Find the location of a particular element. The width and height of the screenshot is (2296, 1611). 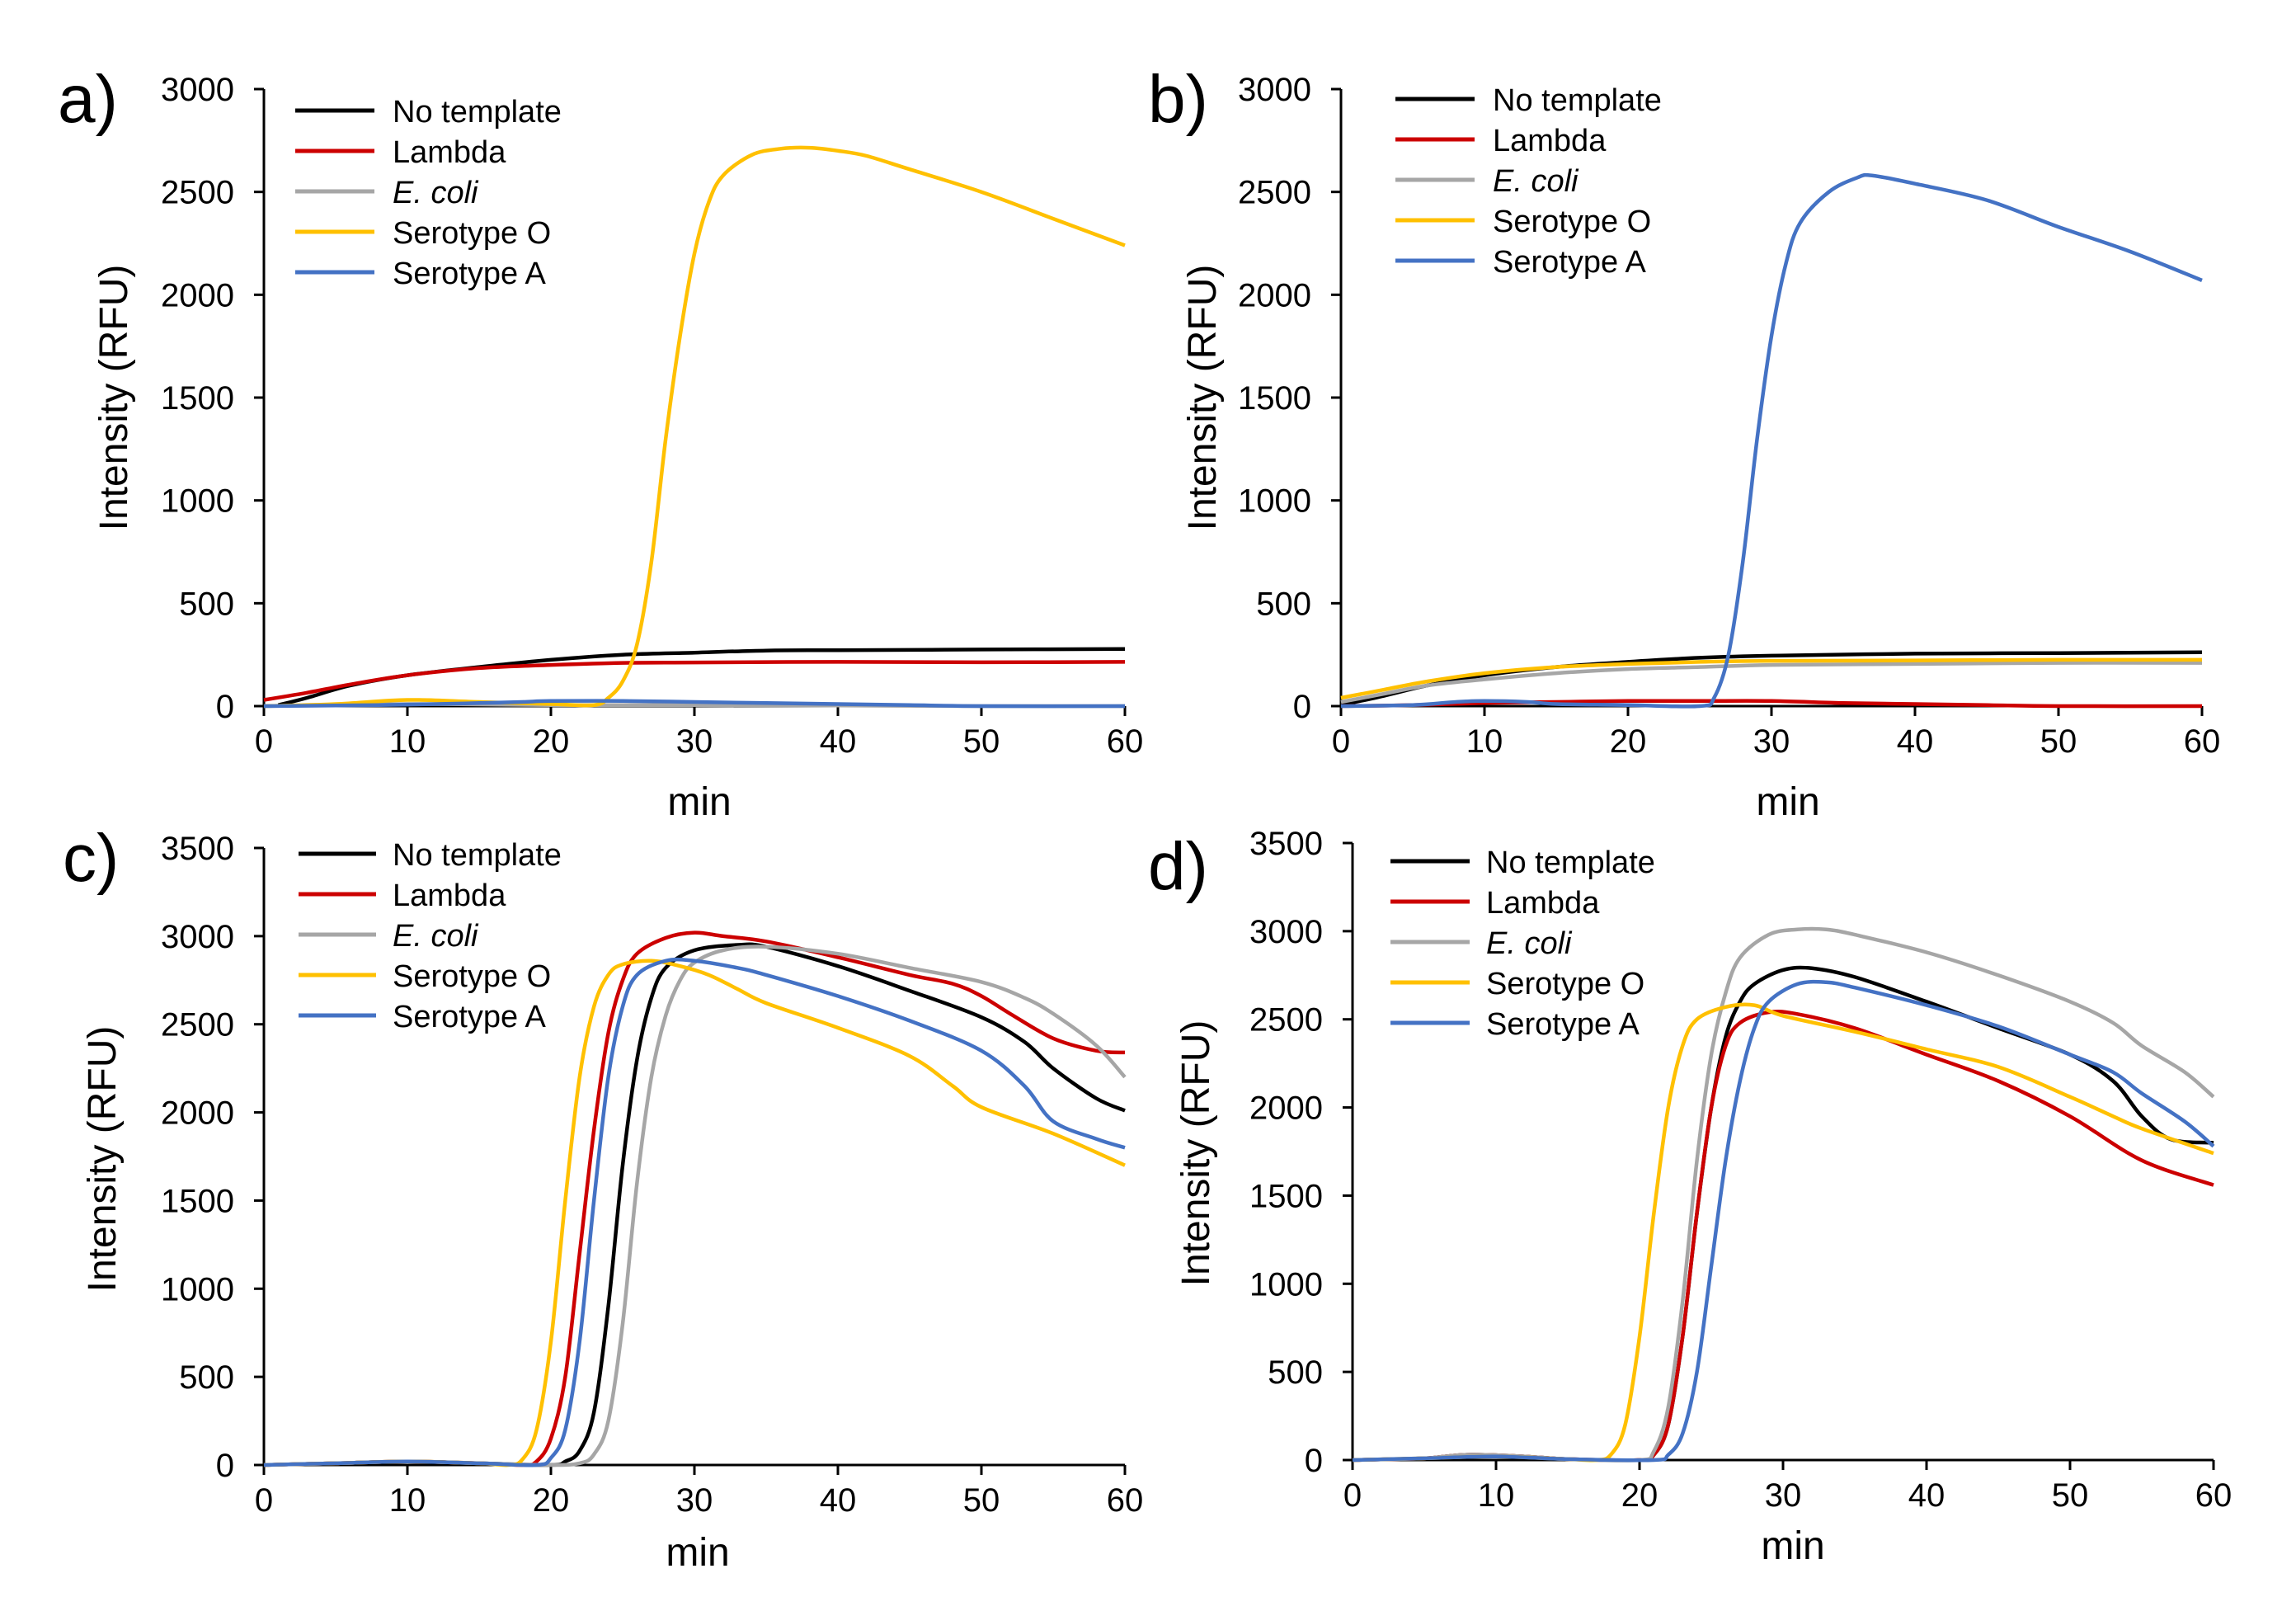

panel-b-axes is located at coordinates (1767, 402).